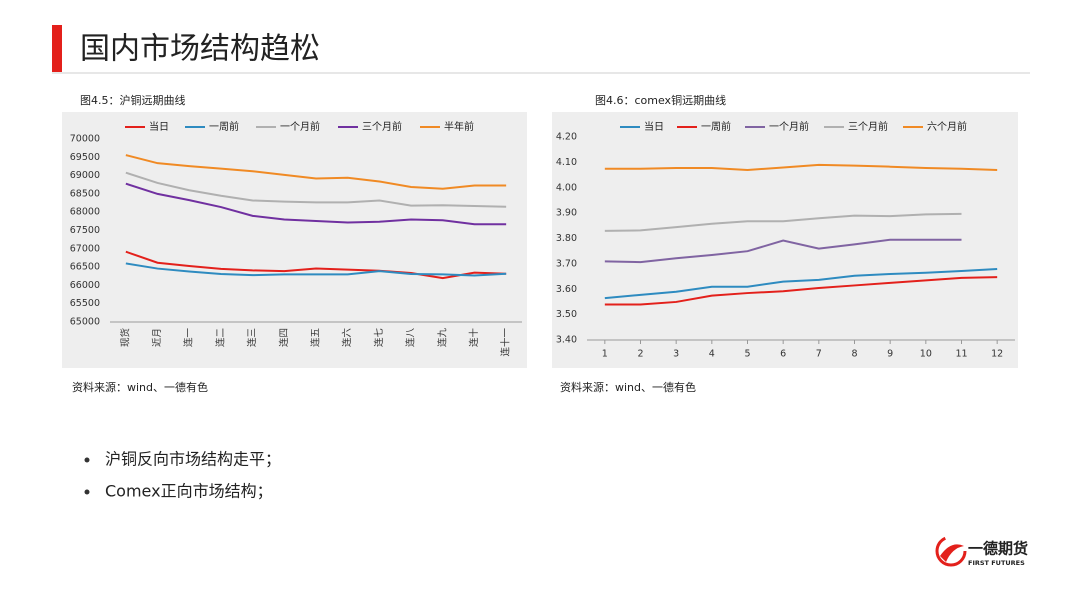 This screenshot has height=608, width=1080. Describe the element at coordinates (284, 337) in the screenshot. I see `x-tick-label: 连四` at that location.